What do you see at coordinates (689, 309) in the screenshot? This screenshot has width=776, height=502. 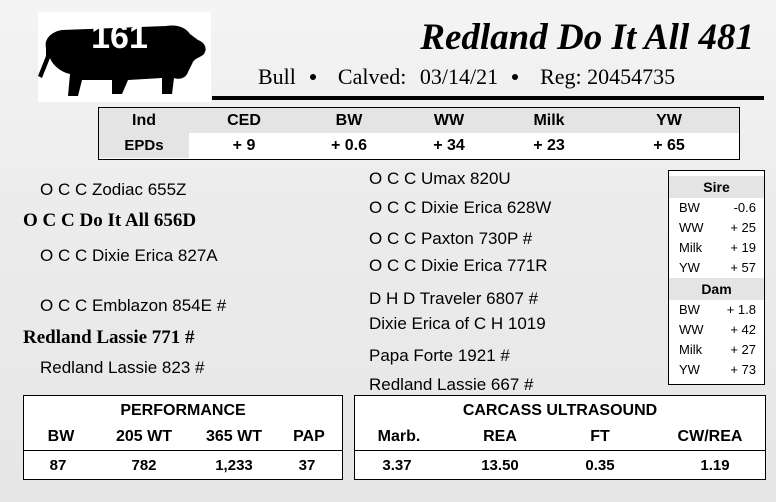 I see `dam-epd-key: BW` at bounding box center [689, 309].